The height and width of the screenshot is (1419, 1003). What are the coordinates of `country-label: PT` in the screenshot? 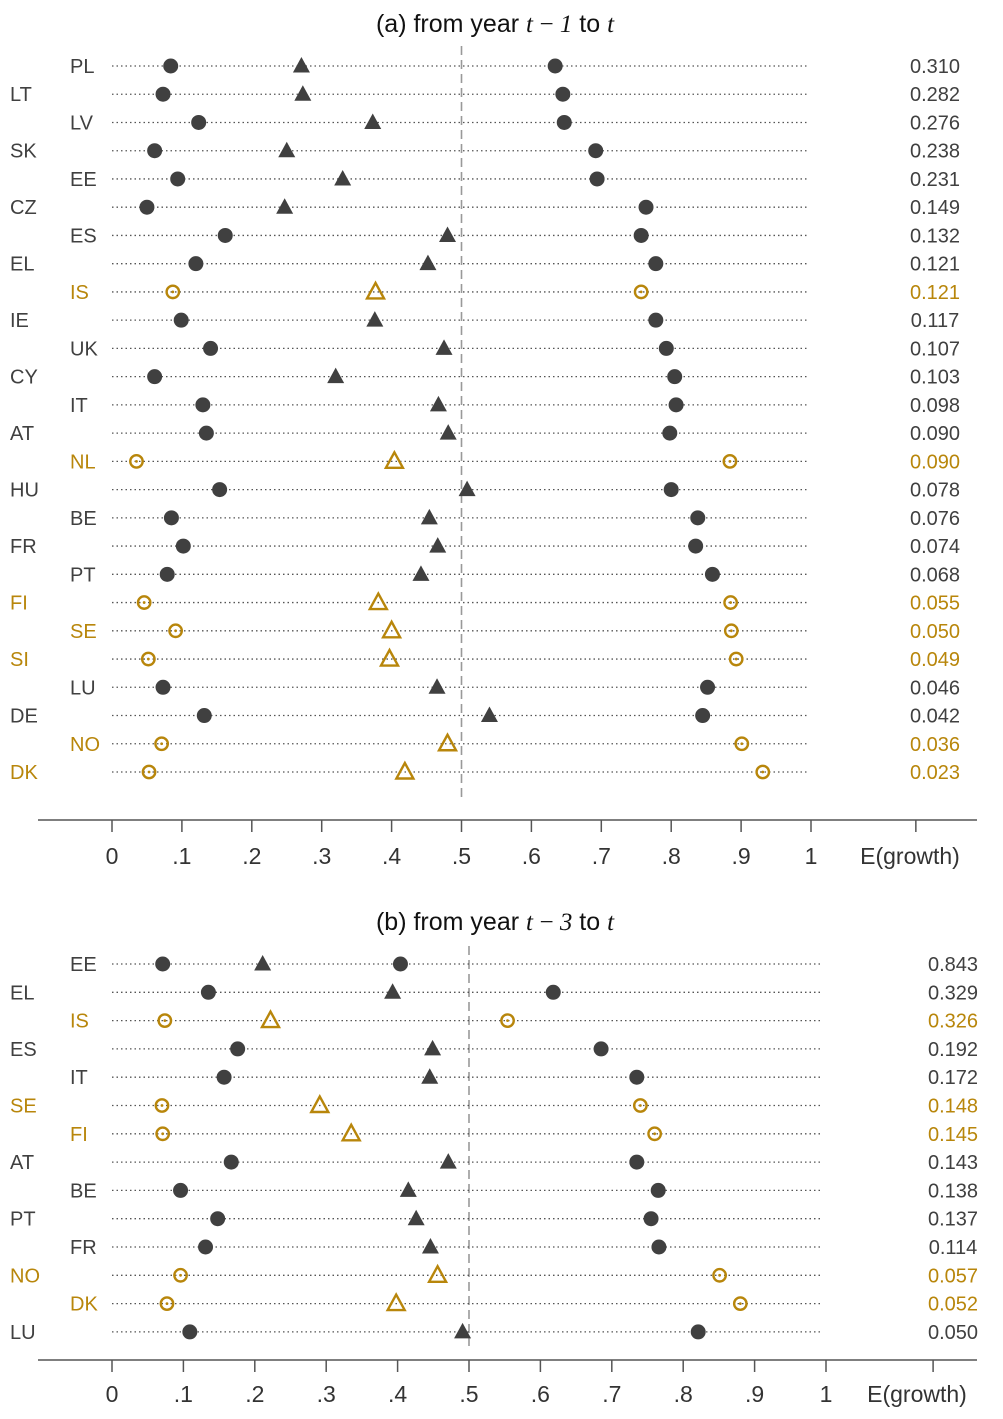 It's located at (83, 575).